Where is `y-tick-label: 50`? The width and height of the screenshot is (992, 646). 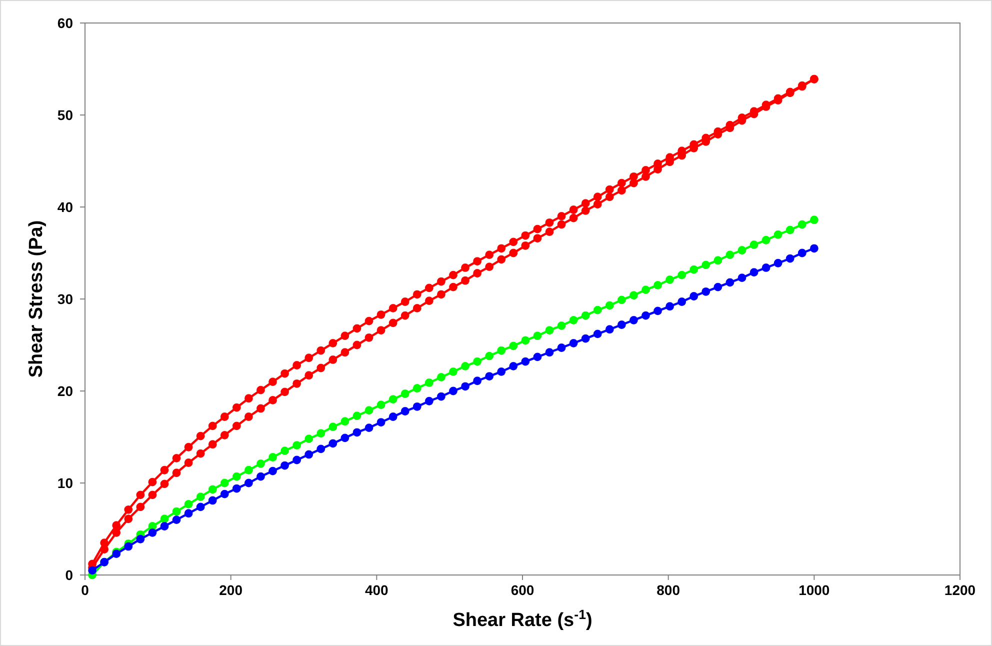
y-tick-label: 50 is located at coordinates (65, 115).